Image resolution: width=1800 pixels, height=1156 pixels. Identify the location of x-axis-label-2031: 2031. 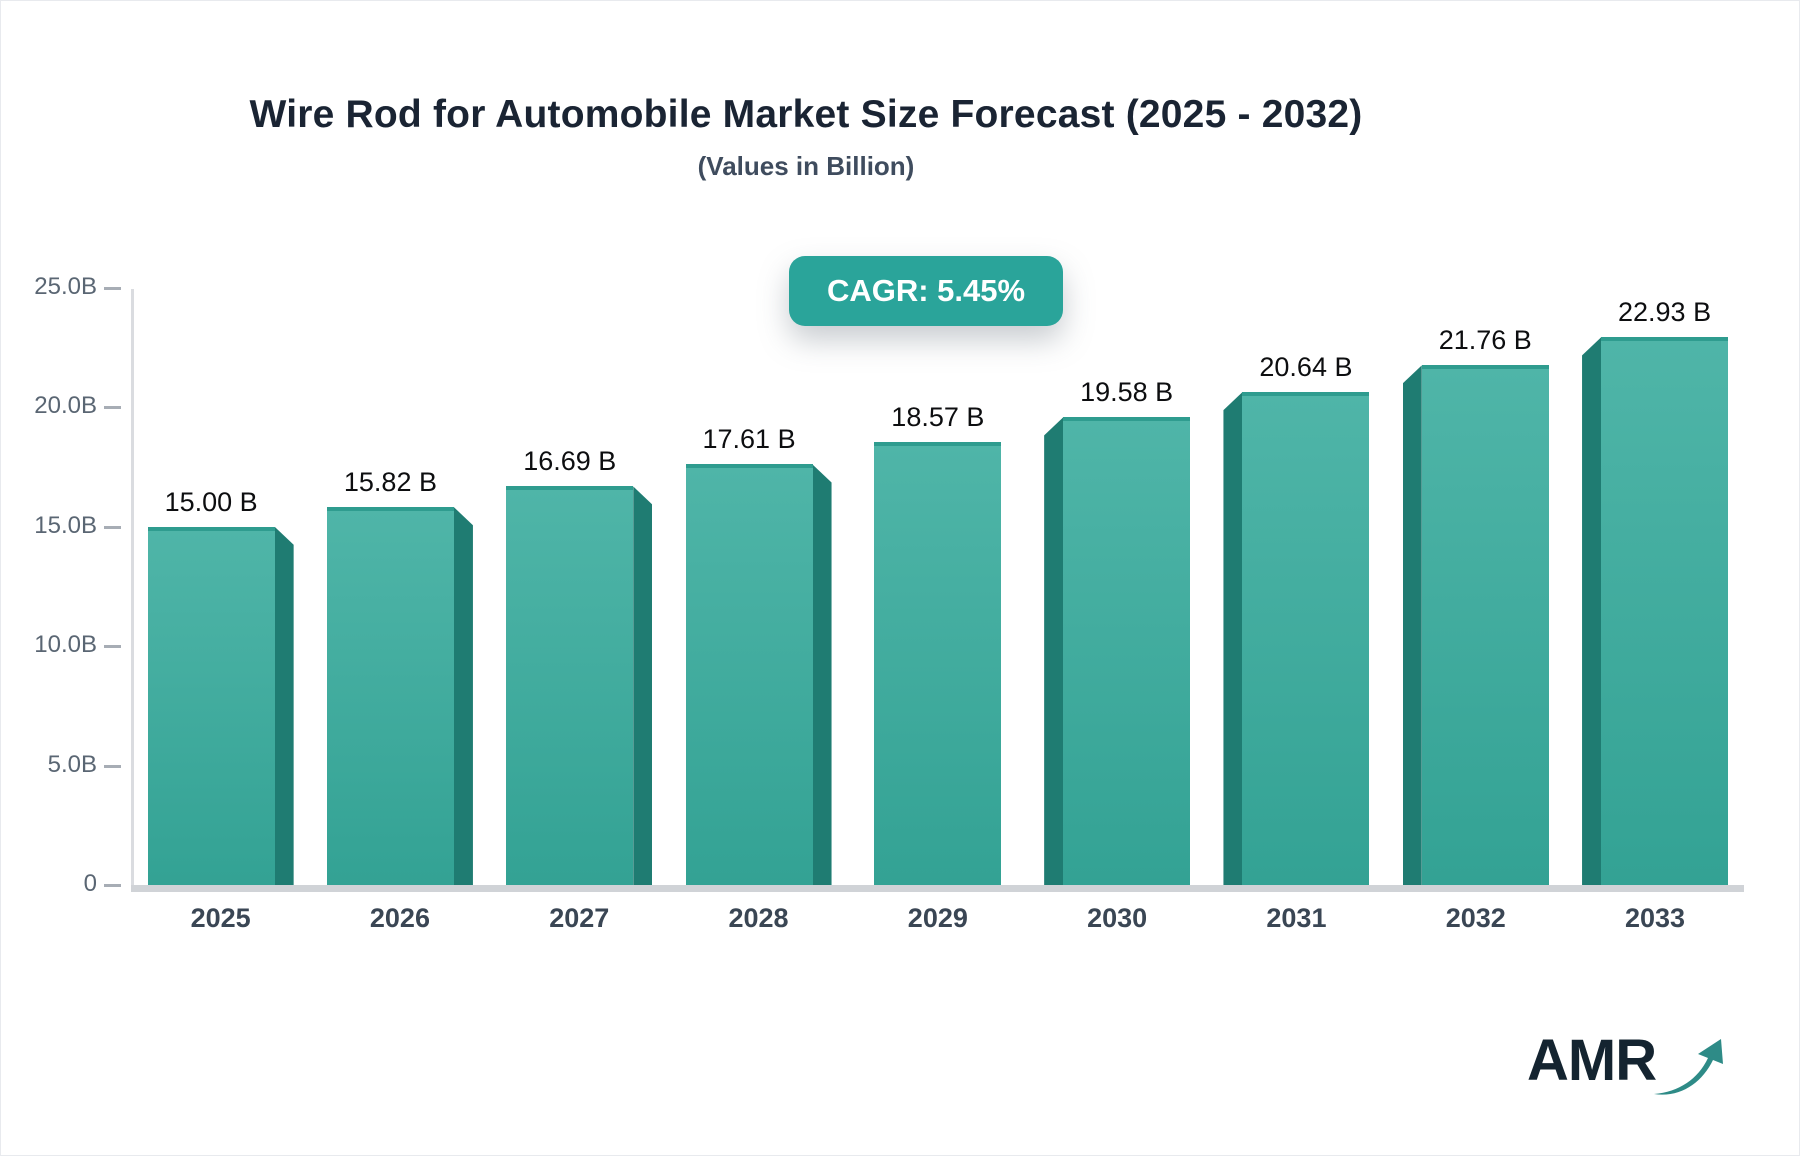
(1296, 918).